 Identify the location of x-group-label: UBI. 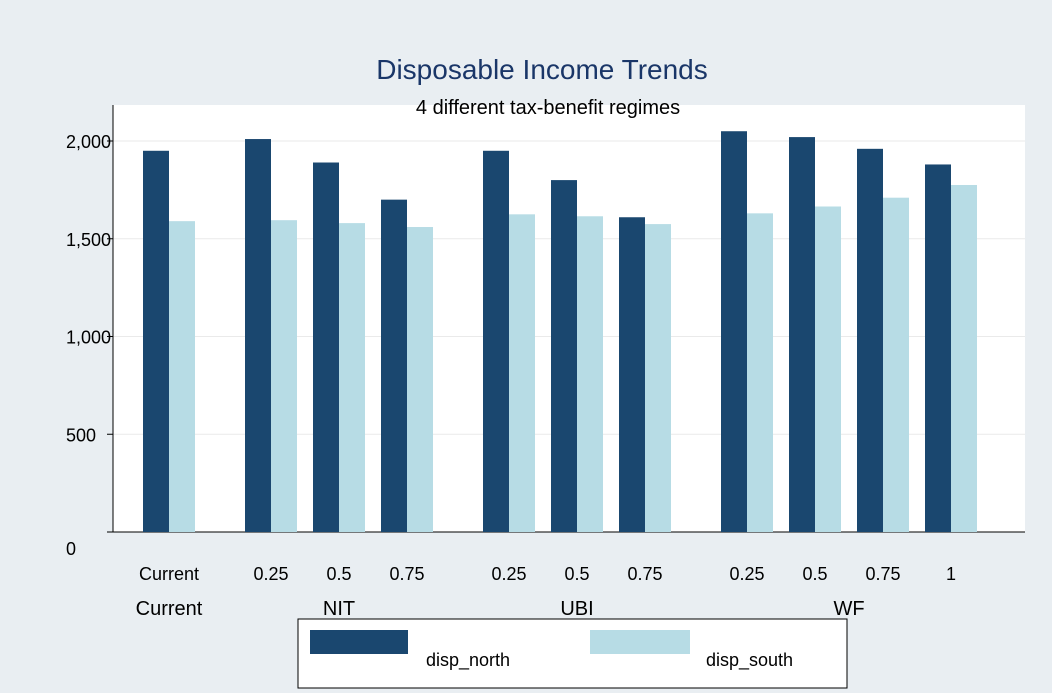
(576, 609).